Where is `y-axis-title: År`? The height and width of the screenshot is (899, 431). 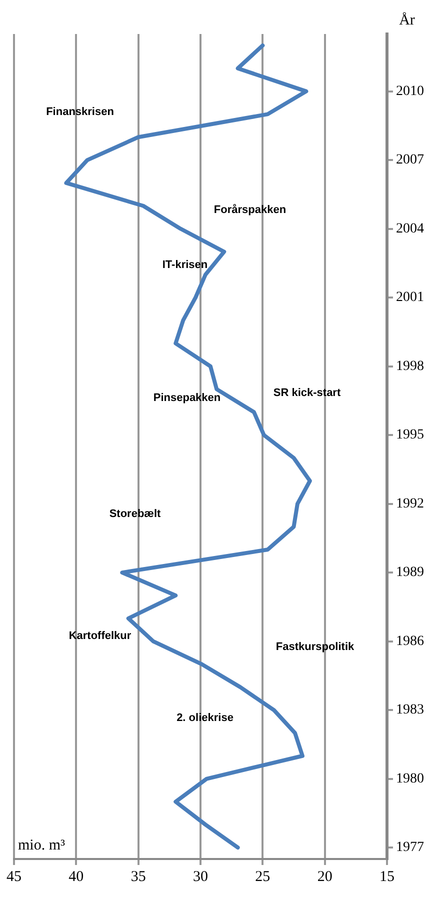
y-axis-title: År is located at coordinates (407, 19).